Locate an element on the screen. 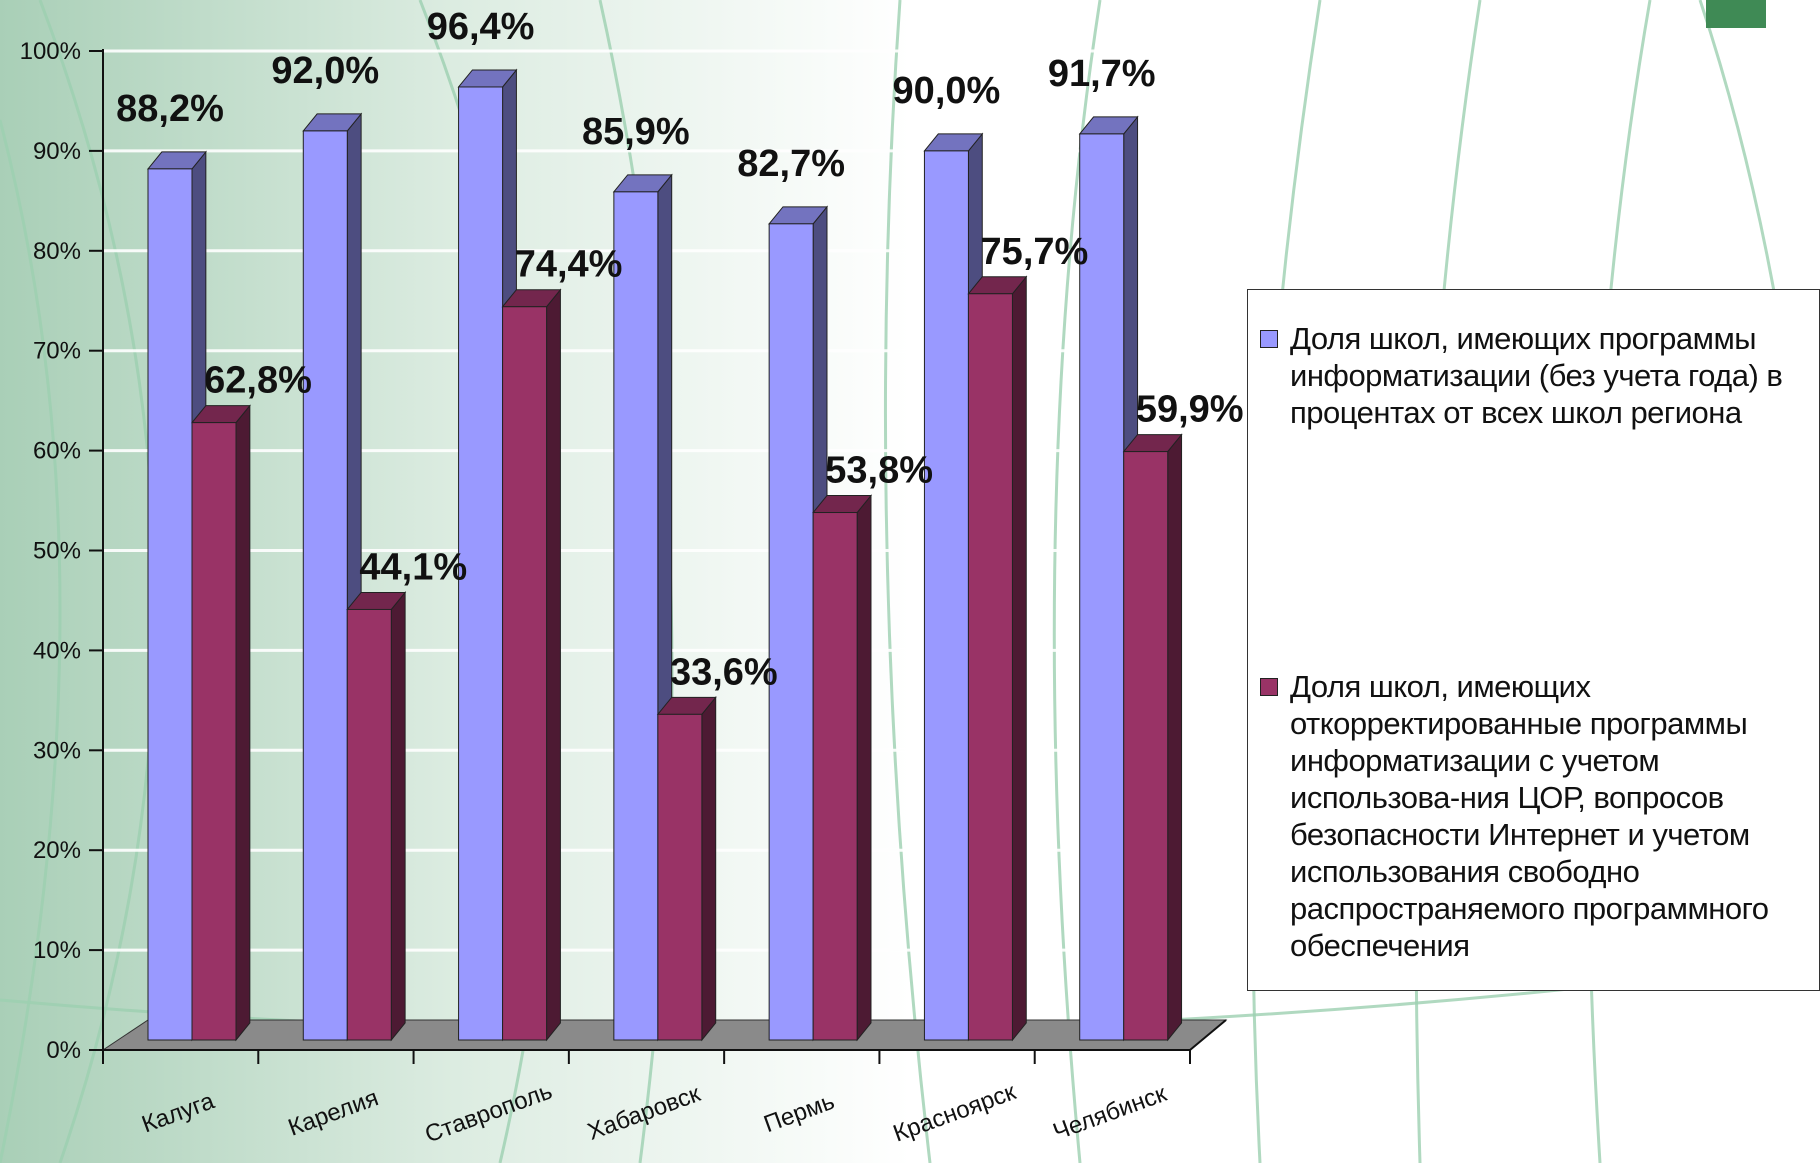 The height and width of the screenshot is (1163, 1820). data-label: 82,7% is located at coordinates (791, 164).